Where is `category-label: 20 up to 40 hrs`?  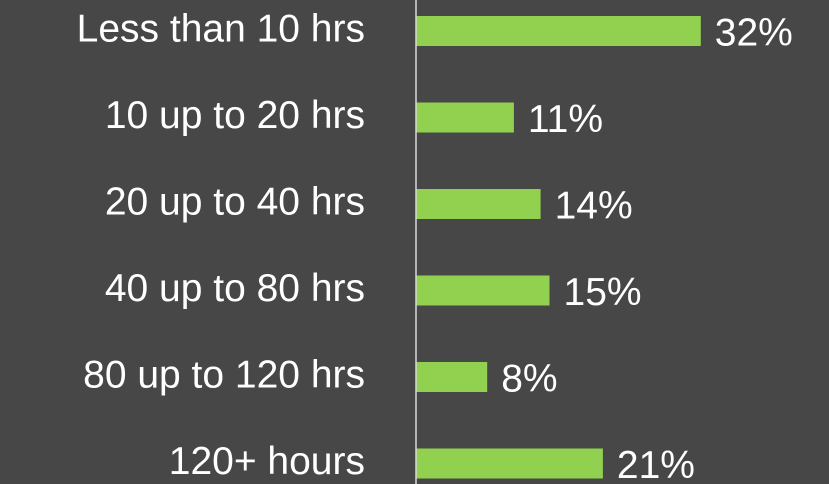
category-label: 20 up to 40 hrs is located at coordinates (235, 201).